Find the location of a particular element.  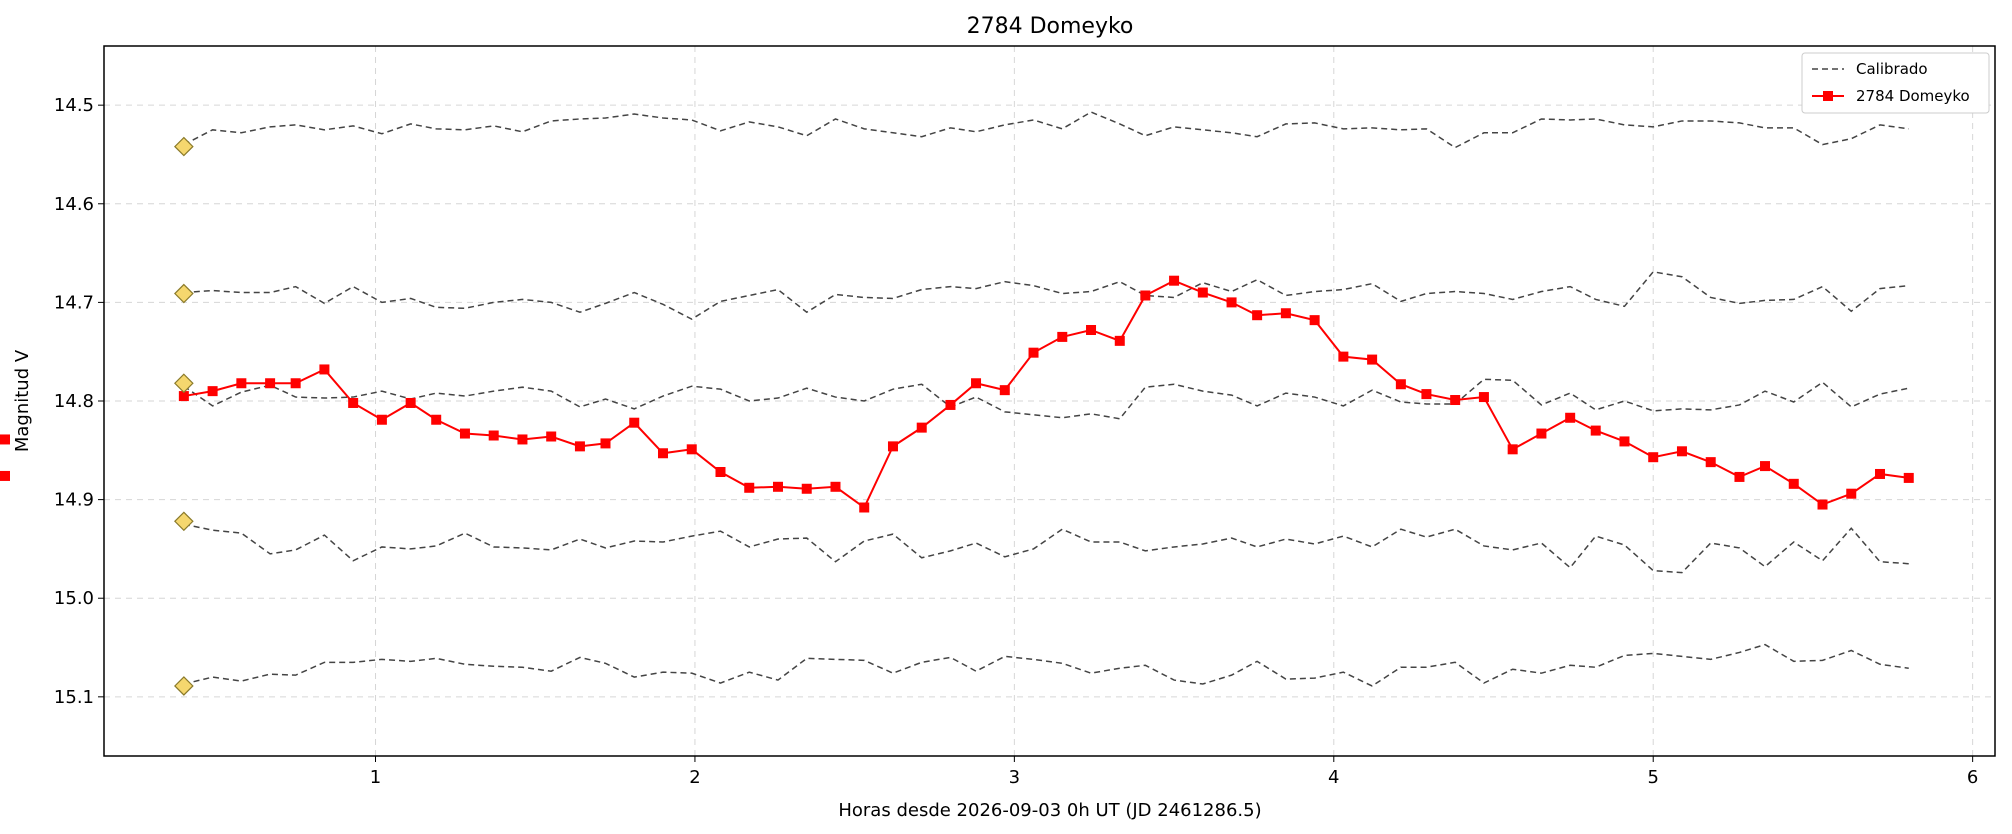

legend-target-label: 2784 Domeyko is located at coordinates (1913, 96).